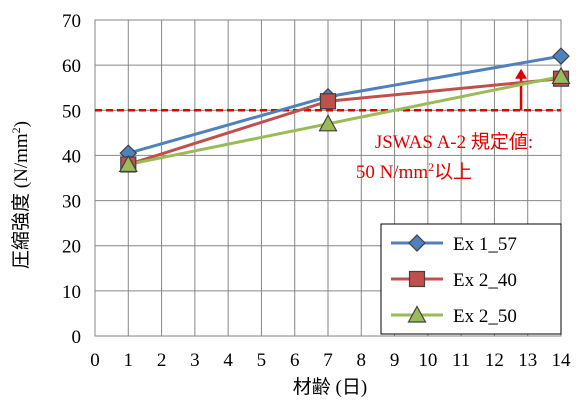 This screenshot has height=400, width=578. Describe the element at coordinates (295, 360) in the screenshot. I see `x-tick-label: 6` at that location.